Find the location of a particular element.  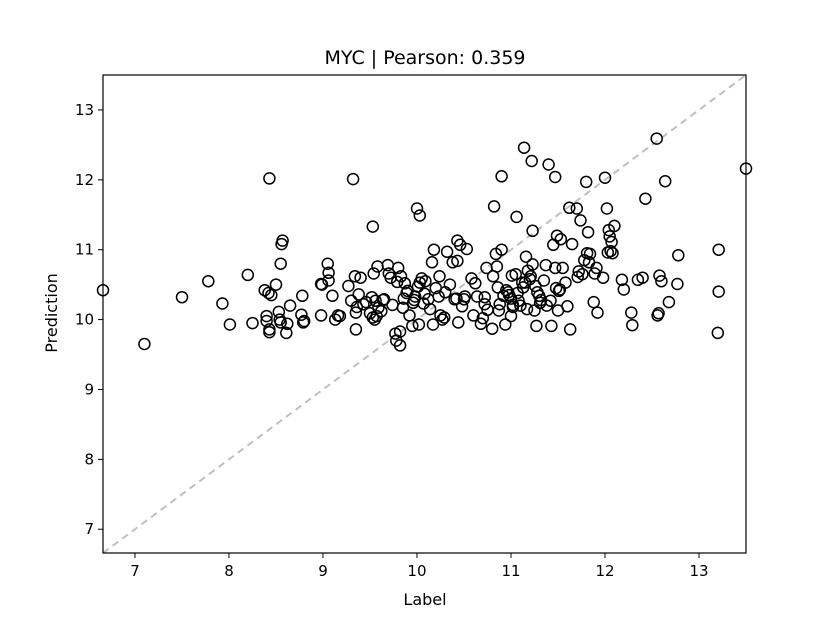

x-axis-label: Label is located at coordinates (424, 599).